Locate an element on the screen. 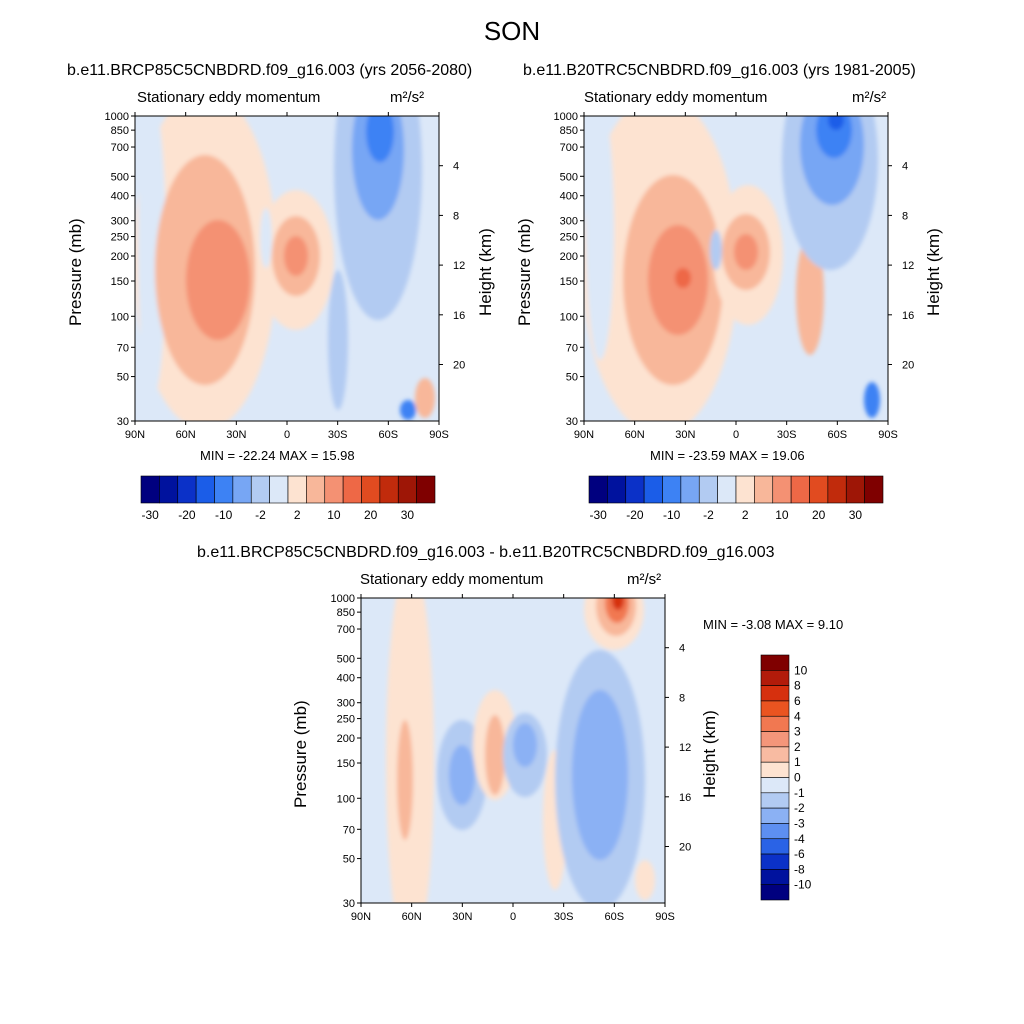 This screenshot has height=1024, width=1024. panel-2-field is located at coordinates (736, 268).